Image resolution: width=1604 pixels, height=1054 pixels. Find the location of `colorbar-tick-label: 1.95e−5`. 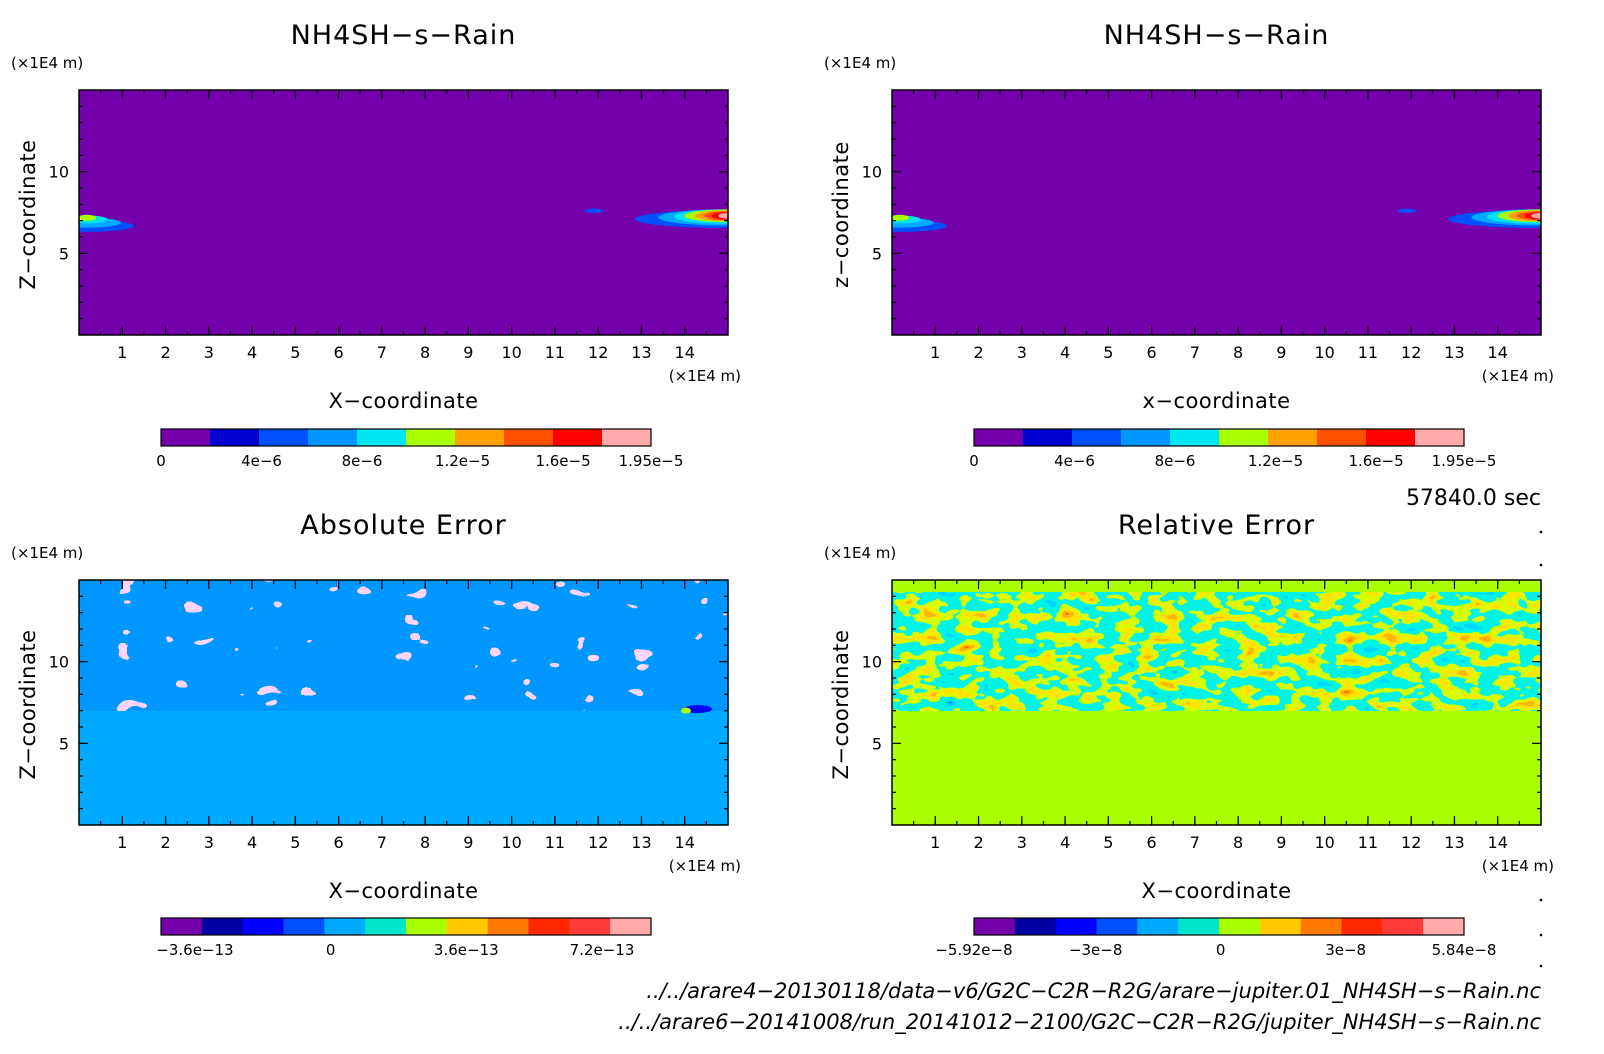

colorbar-tick-label: 1.95e−5 is located at coordinates (651, 461).